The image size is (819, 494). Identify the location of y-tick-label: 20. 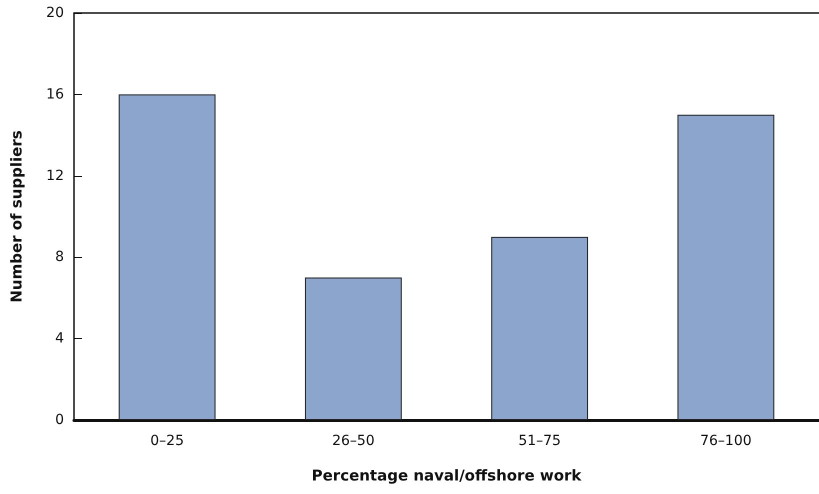
(55, 13).